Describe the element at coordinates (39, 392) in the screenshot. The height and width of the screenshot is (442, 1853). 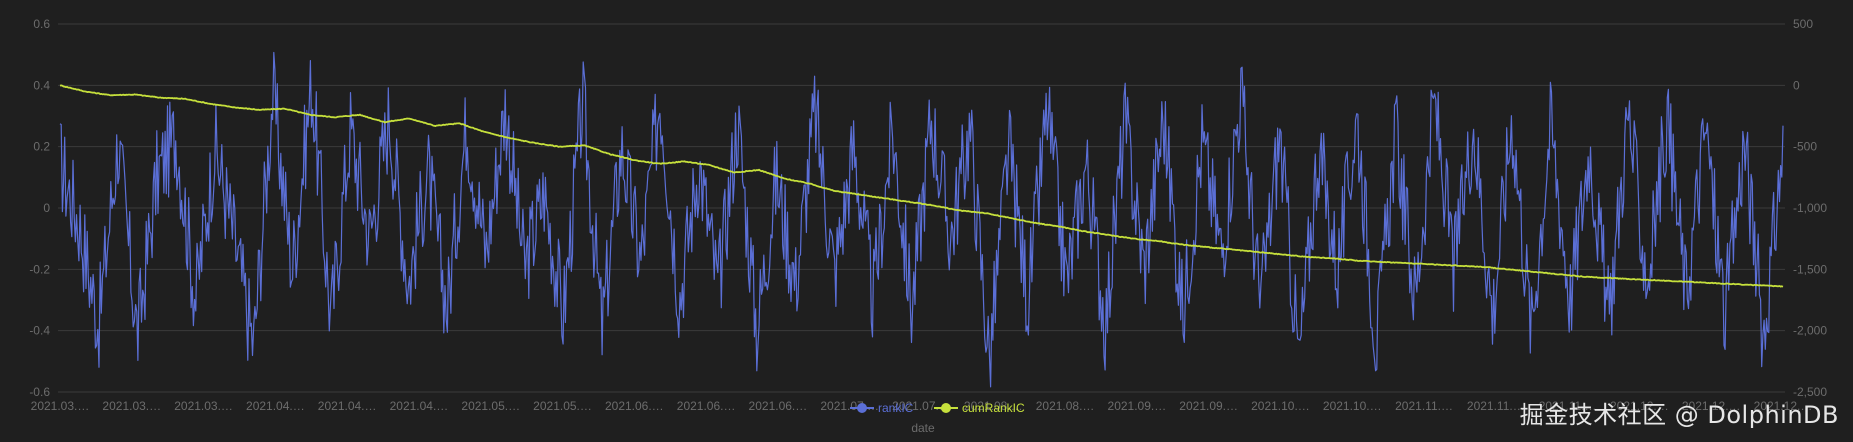
I see `y-left-tick-label: -0.6` at that location.